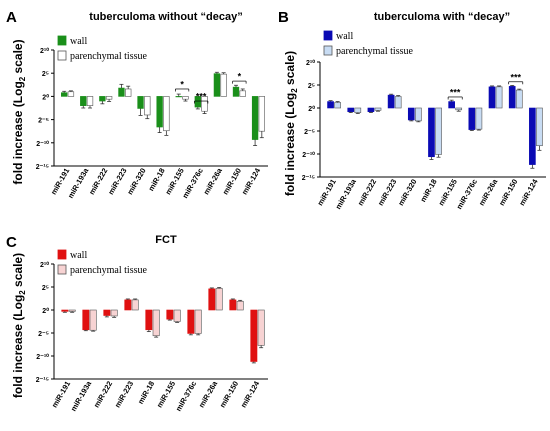 This screenshot has width=550, height=431. Describe the element at coordinates (45, 288) in the screenshot. I see `panel-c-y-tick-label: 2⁵` at that location.